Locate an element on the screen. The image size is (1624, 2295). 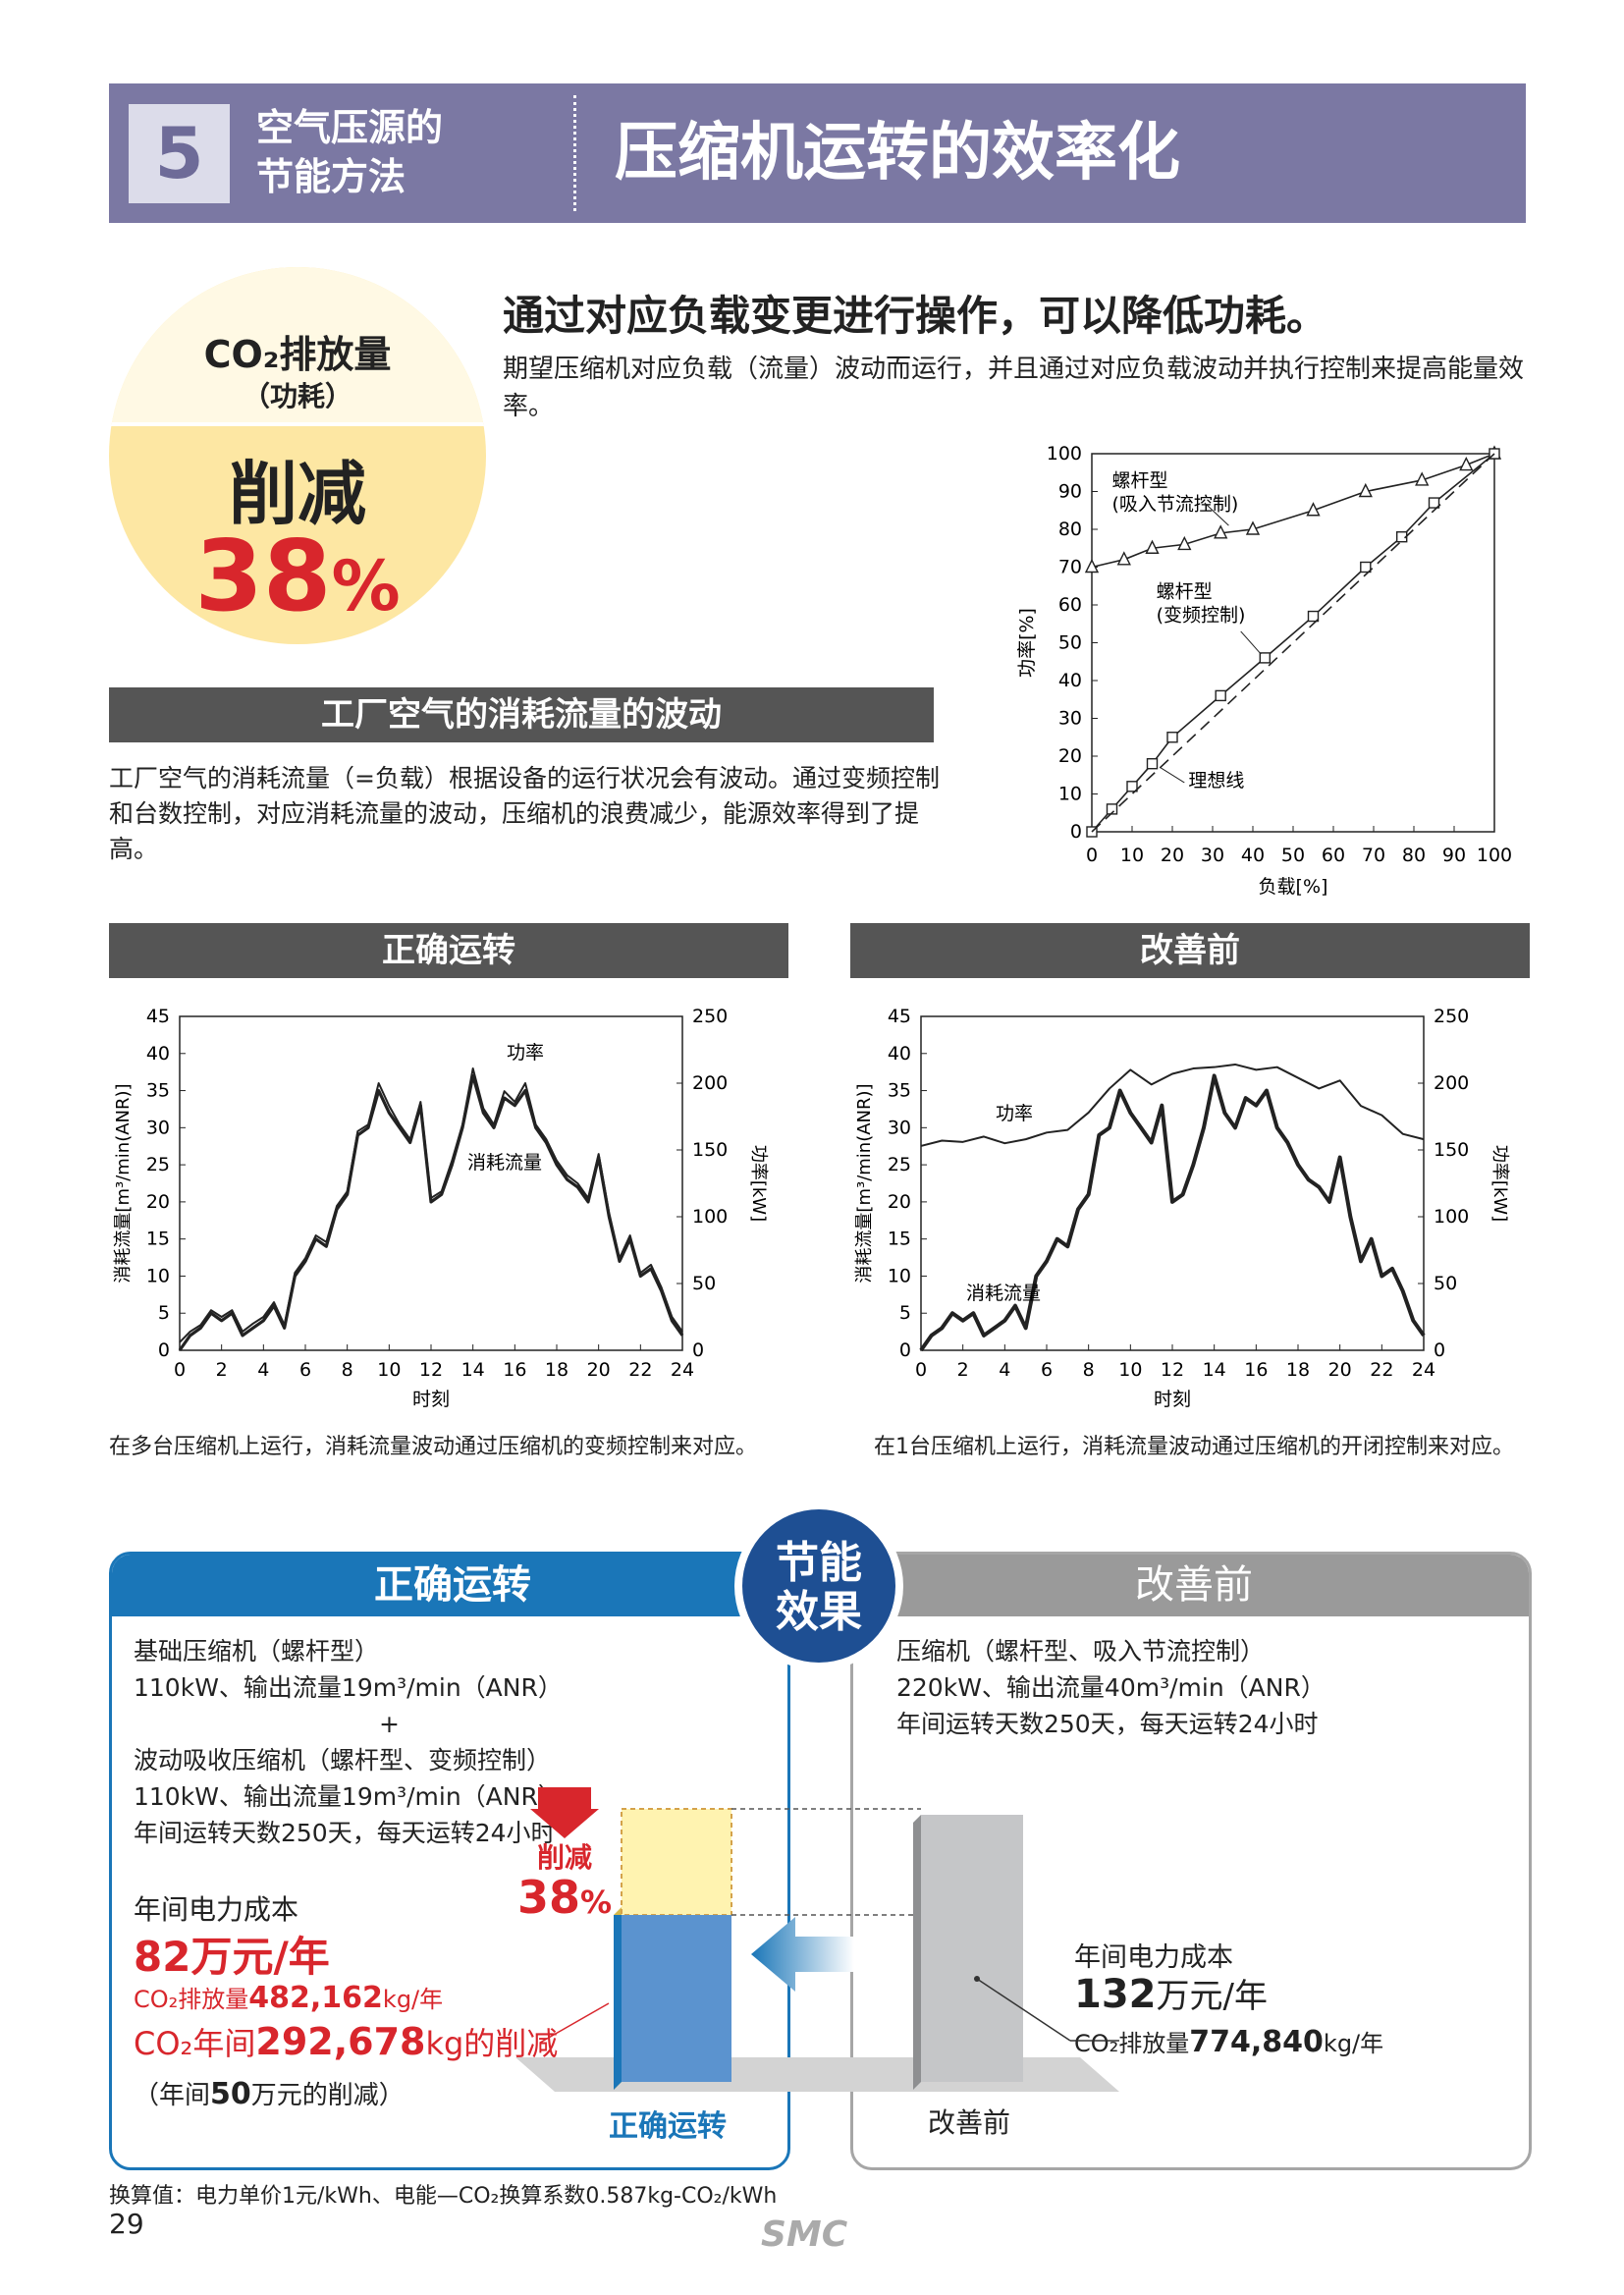
header-divider is located at coordinates (574, 153).